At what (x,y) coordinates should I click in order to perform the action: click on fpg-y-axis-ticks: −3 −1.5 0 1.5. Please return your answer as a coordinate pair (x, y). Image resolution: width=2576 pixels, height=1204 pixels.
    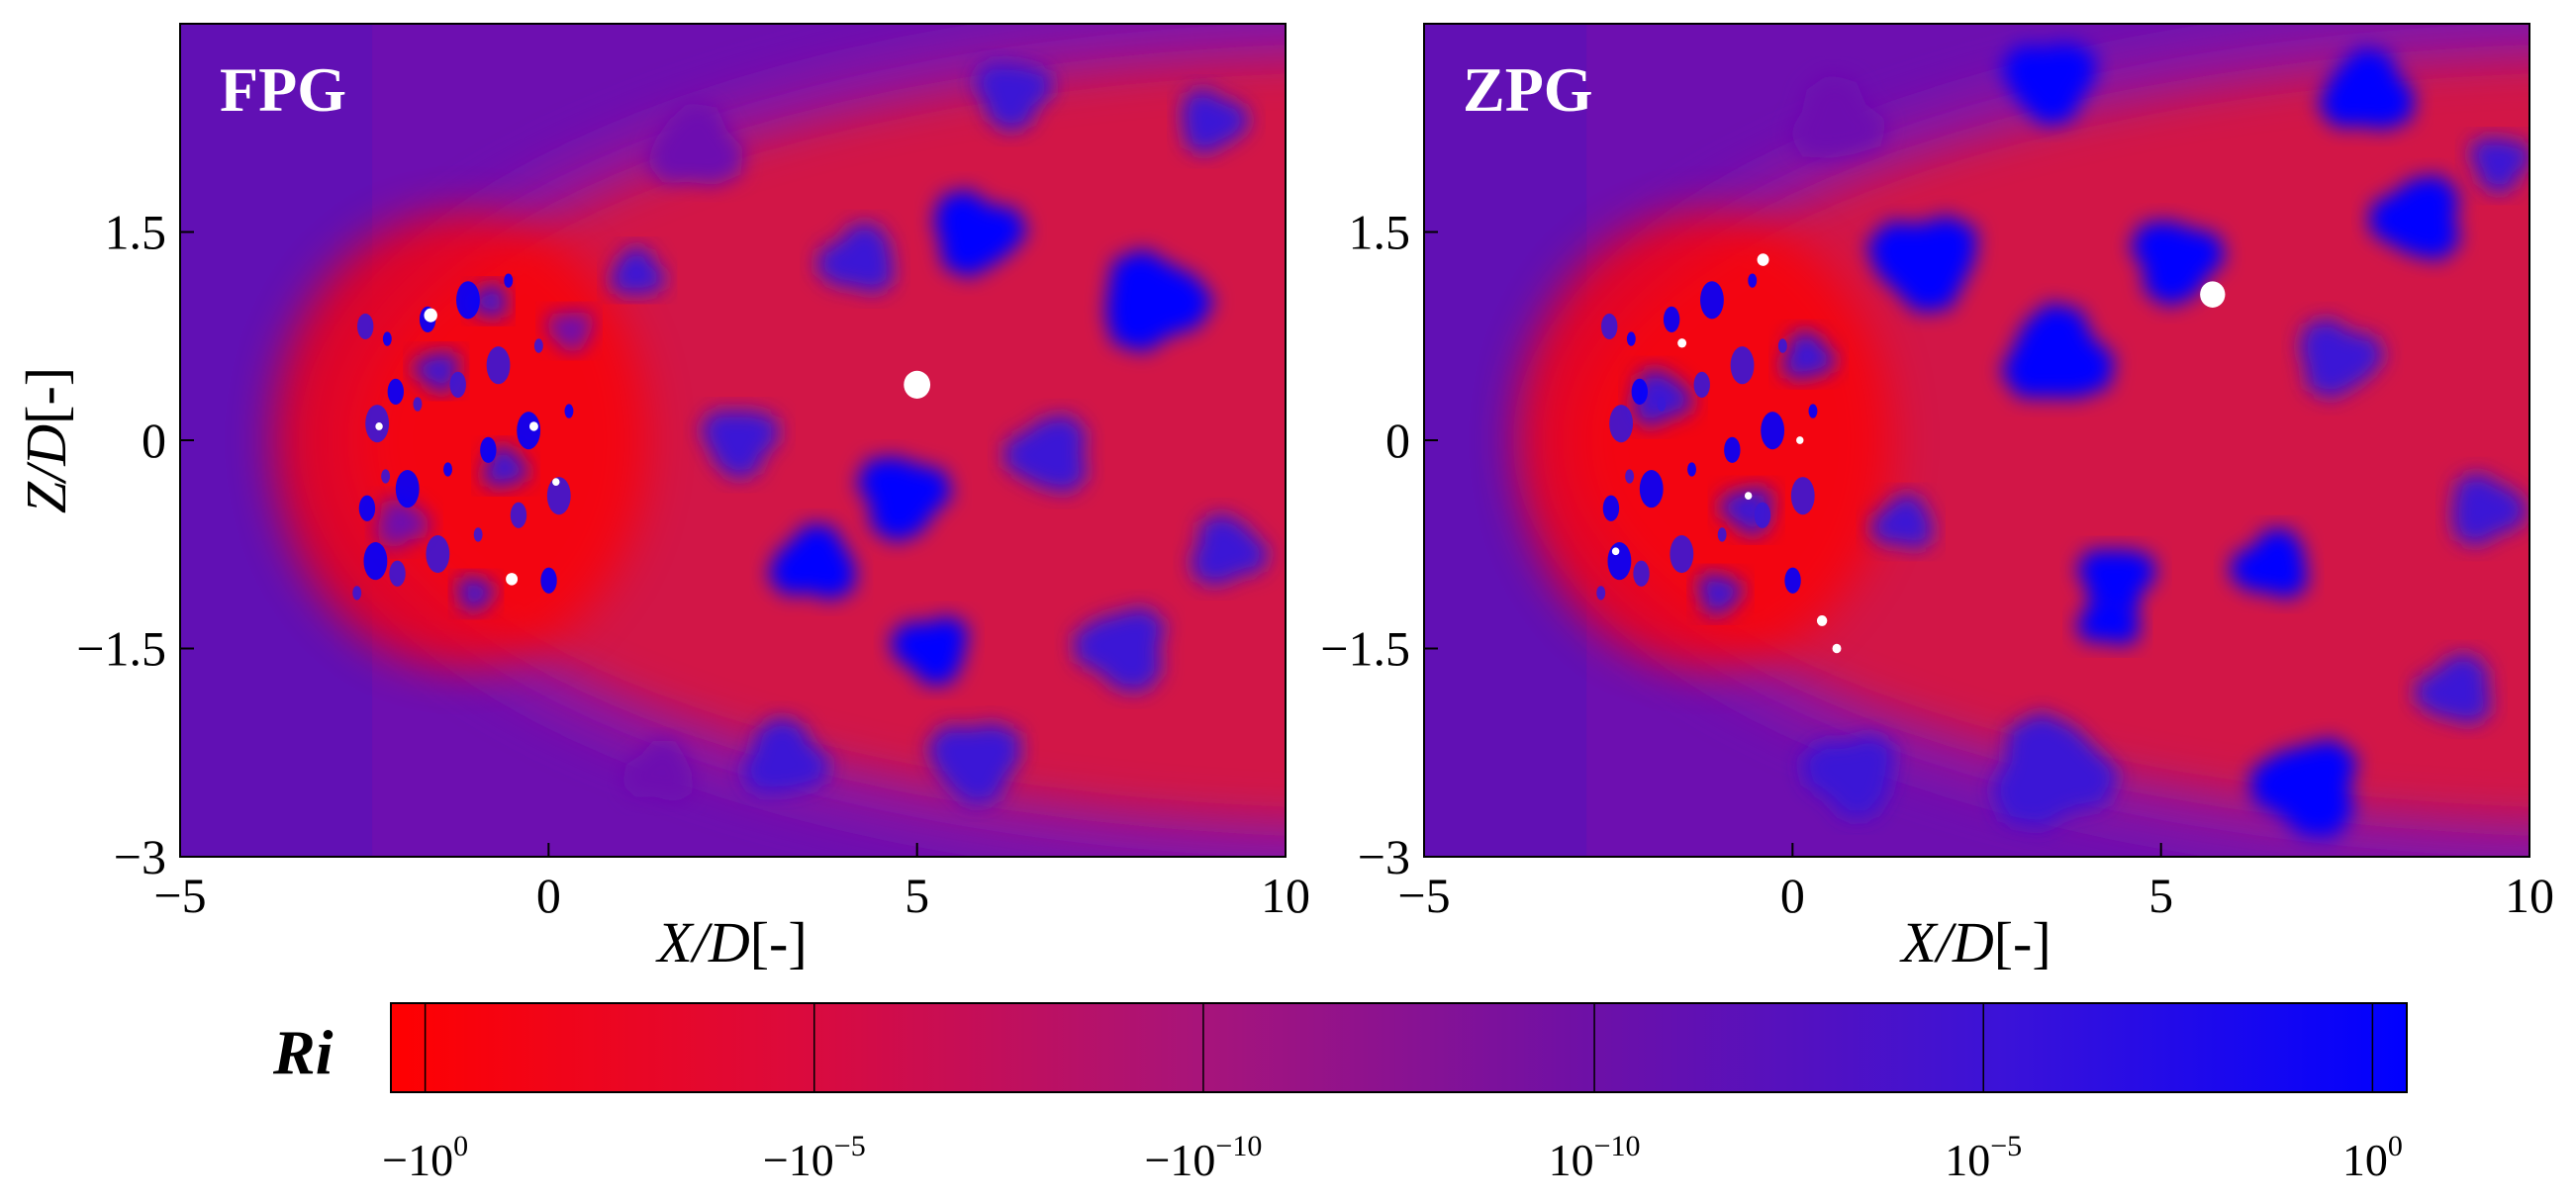
    Looking at the image, I should click on (135, 544).